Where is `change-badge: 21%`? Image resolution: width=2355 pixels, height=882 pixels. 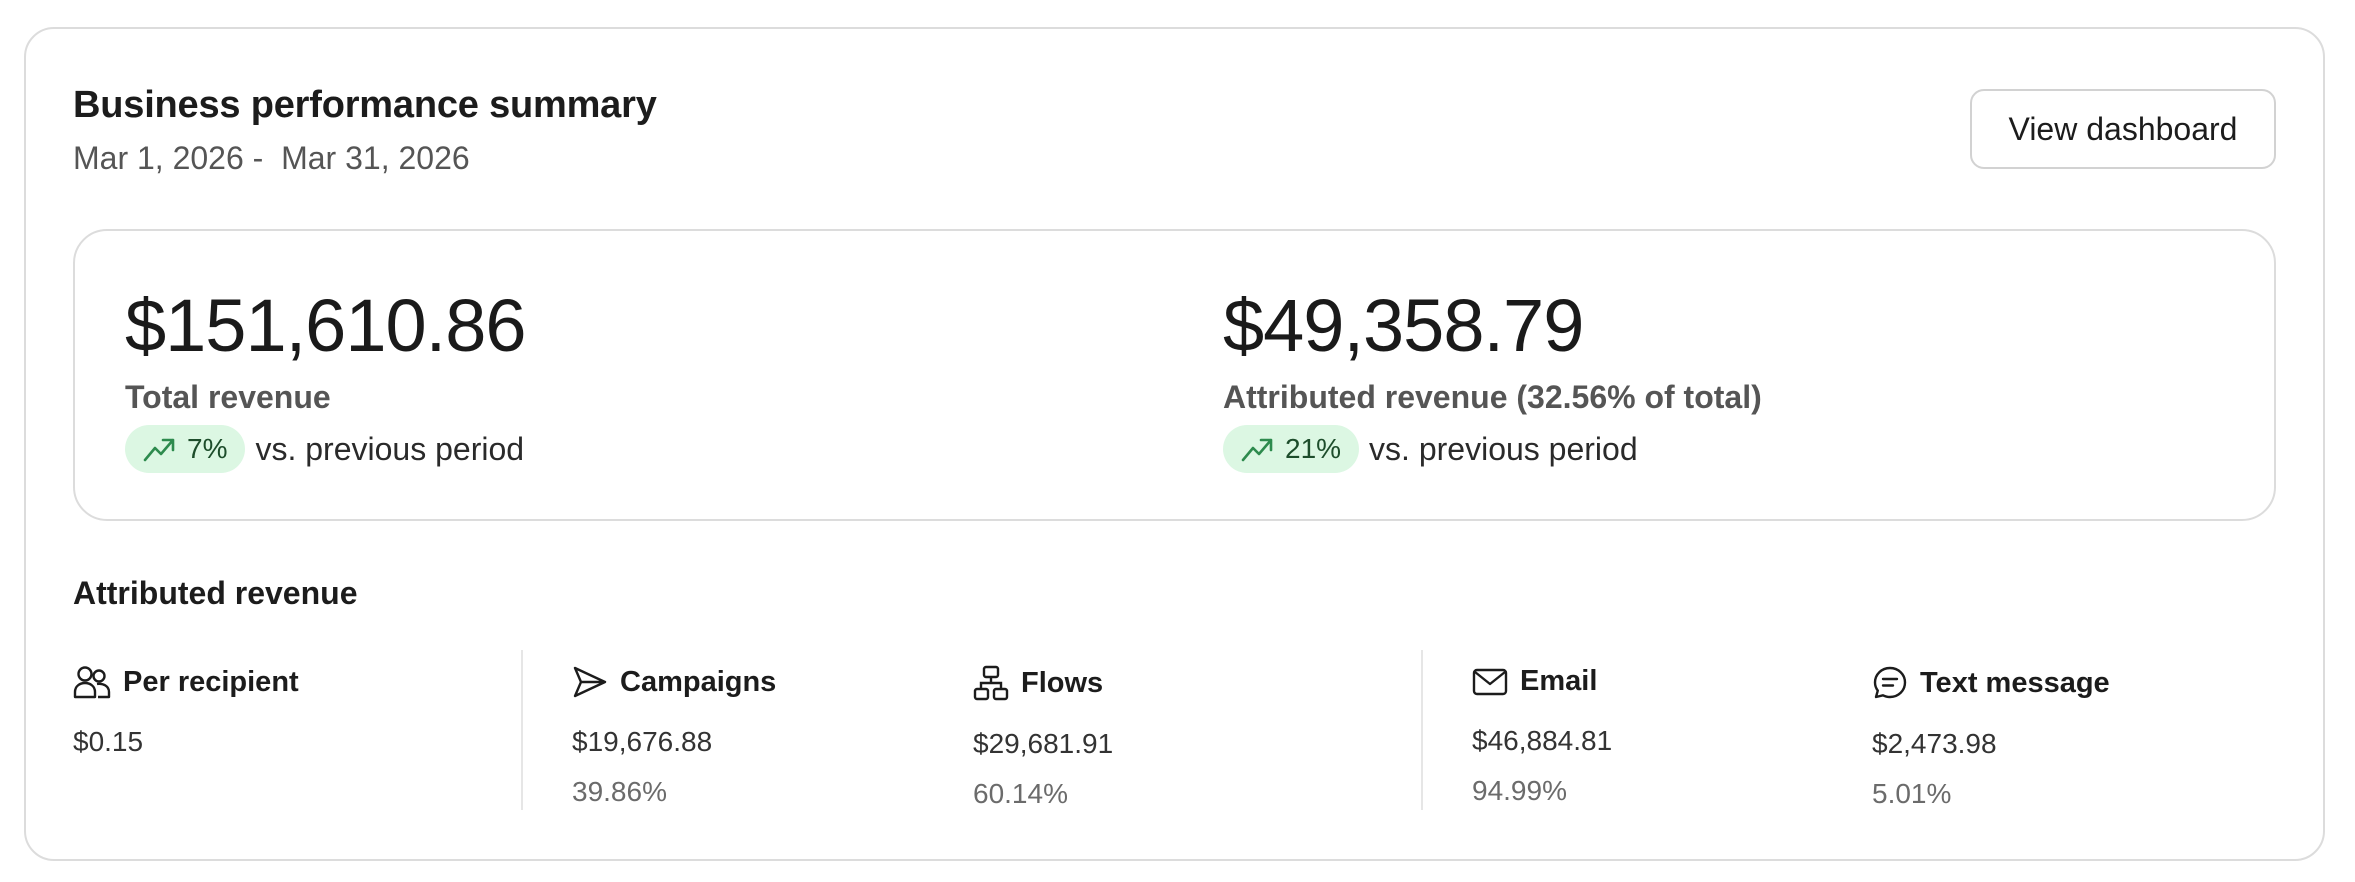 change-badge: 21% is located at coordinates (1291, 449).